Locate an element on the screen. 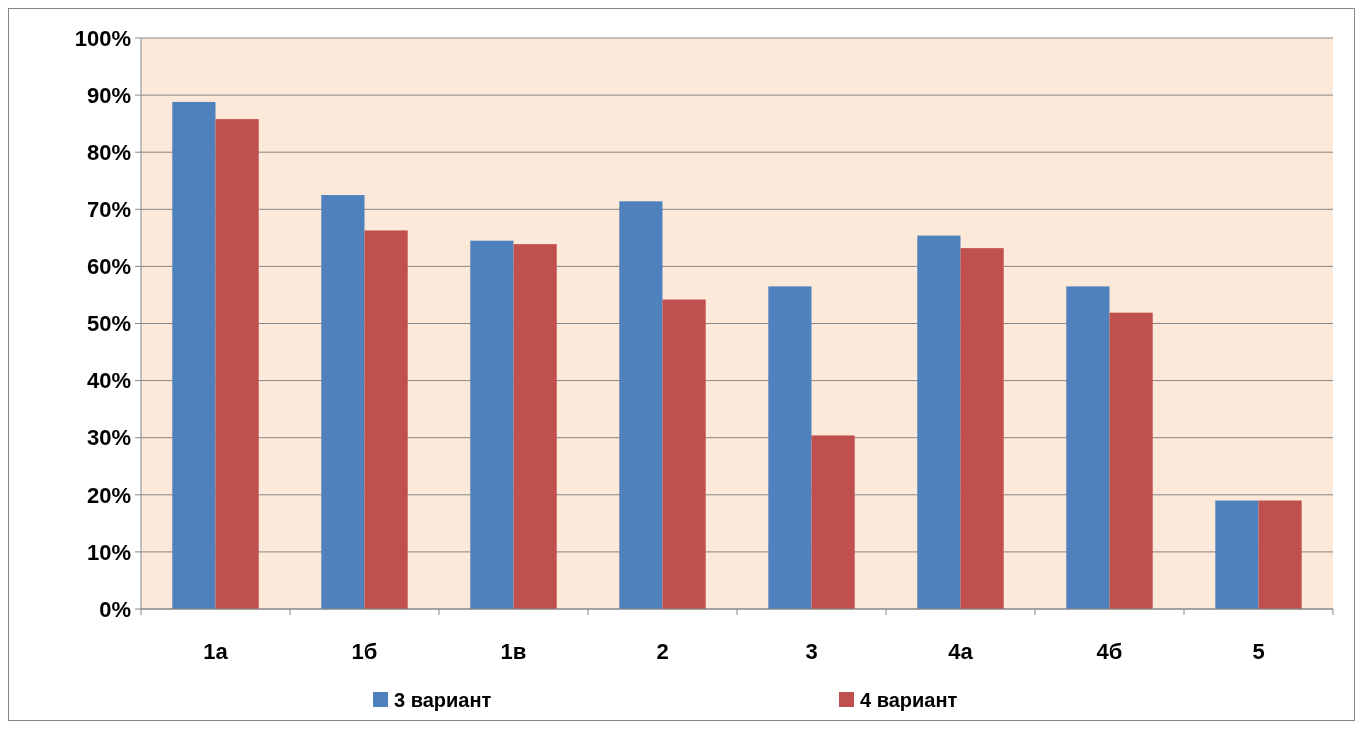 The width and height of the screenshot is (1363, 729). x-tick-label: 4б is located at coordinates (1109, 651).